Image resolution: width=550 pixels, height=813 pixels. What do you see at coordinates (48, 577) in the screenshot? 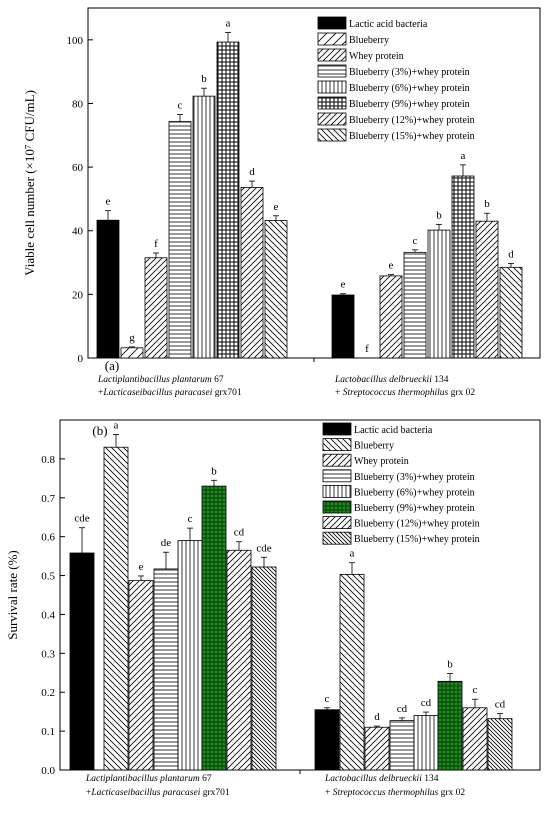
I see `y-tick-label: 0.5` at bounding box center [48, 577].